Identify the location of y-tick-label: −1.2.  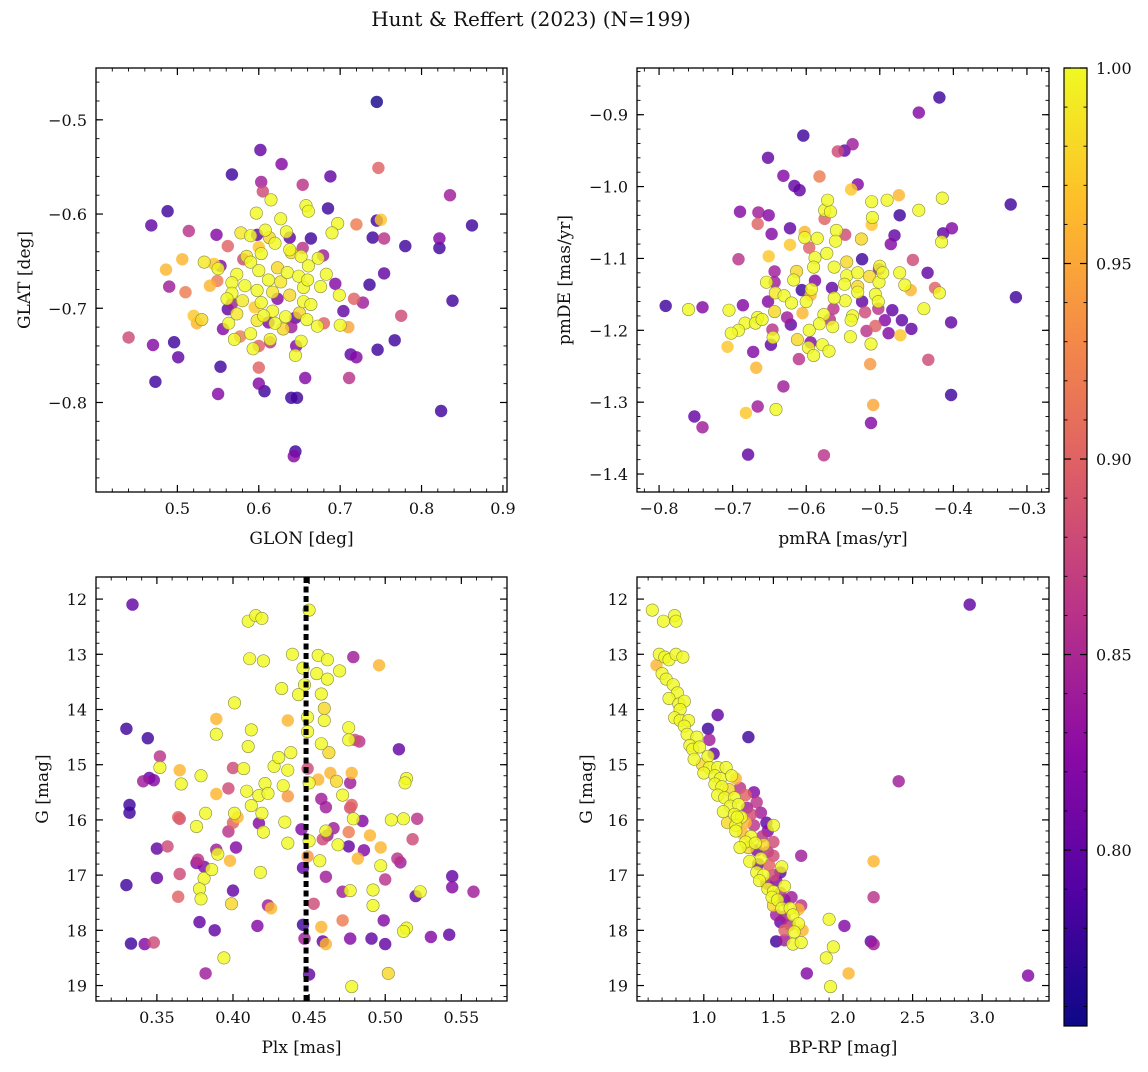
(608, 330).